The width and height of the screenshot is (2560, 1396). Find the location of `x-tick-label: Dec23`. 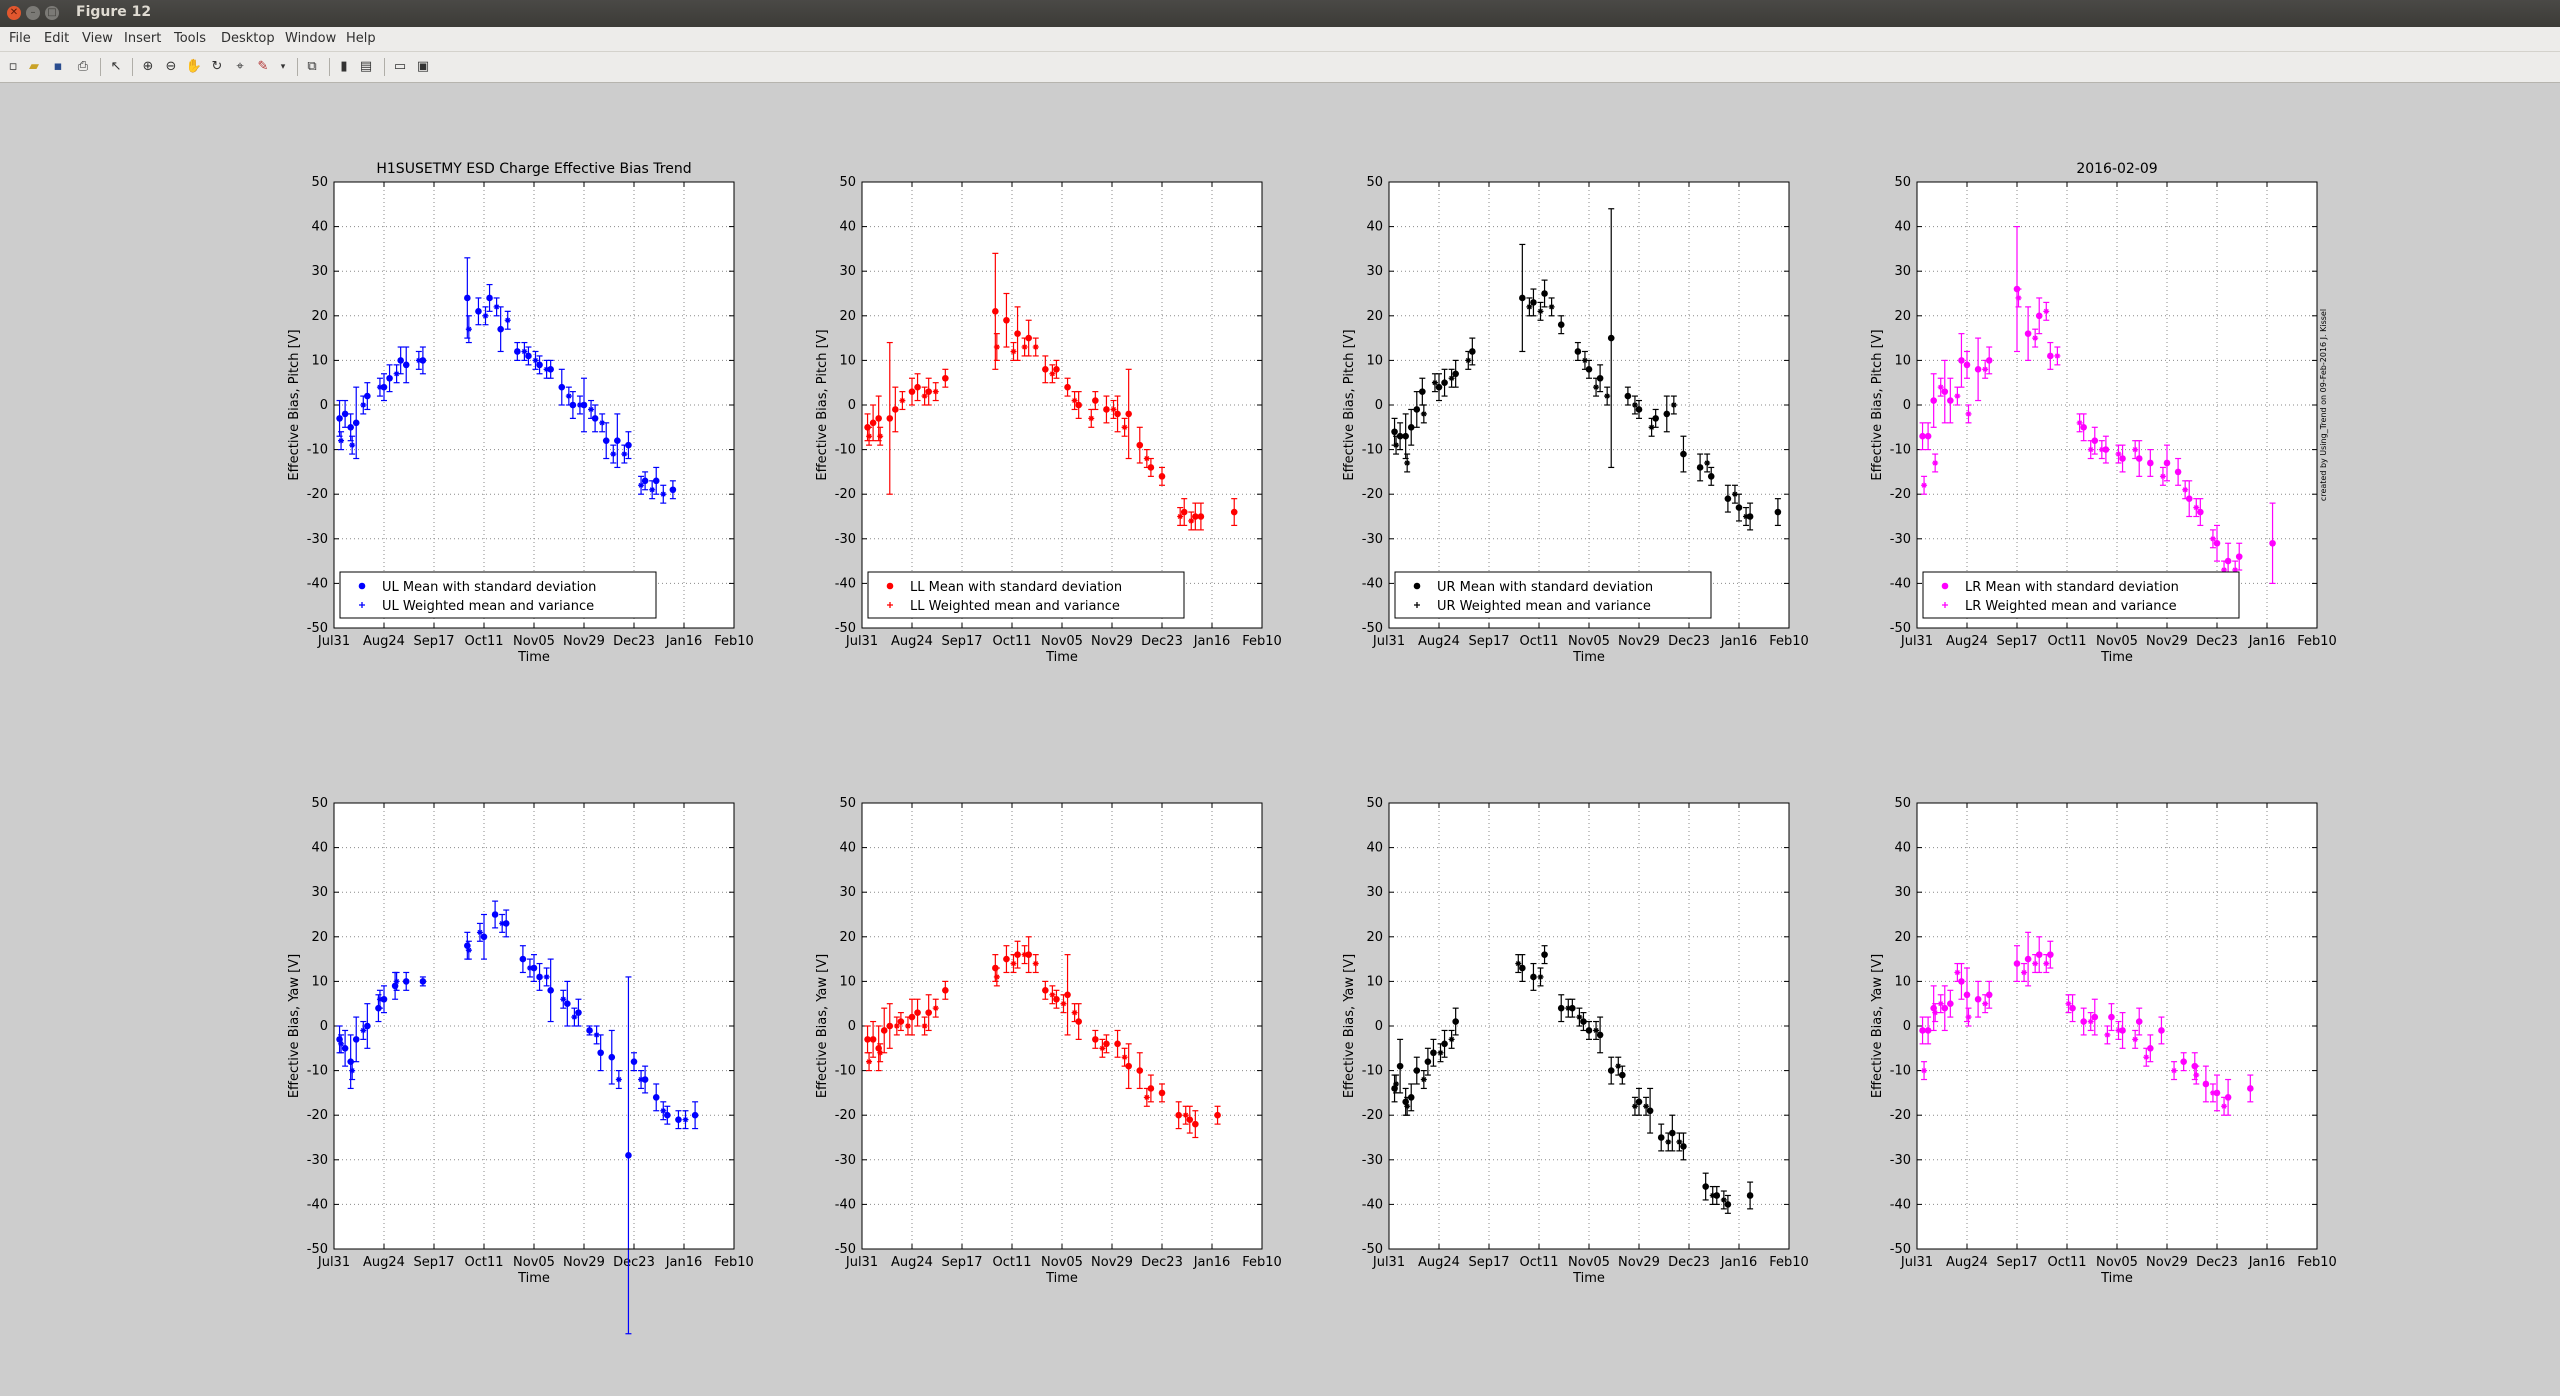

x-tick-label: Dec23 is located at coordinates (2217, 641).